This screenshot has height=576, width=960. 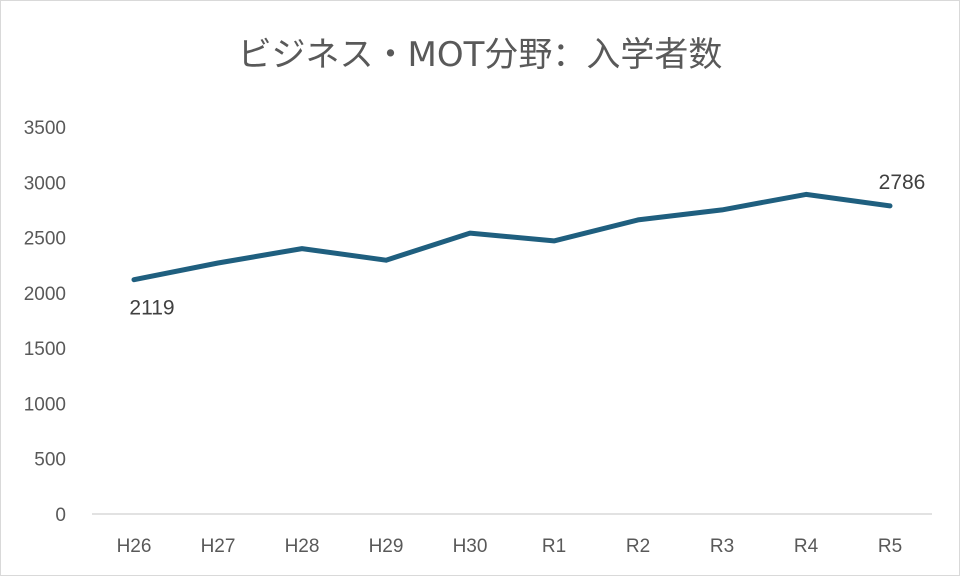 What do you see at coordinates (45, 183) in the screenshot?
I see `y-tick-label: 3000` at bounding box center [45, 183].